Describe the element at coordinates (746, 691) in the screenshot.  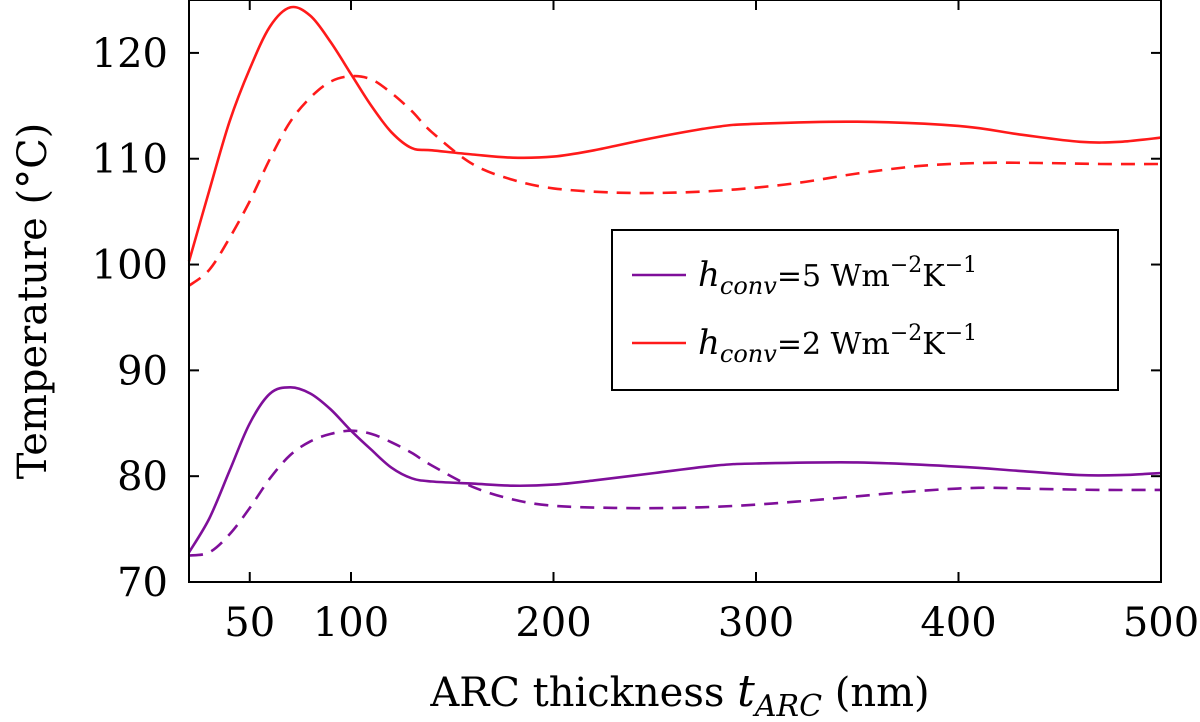
I see `x-axis-title-symbol: t` at that location.